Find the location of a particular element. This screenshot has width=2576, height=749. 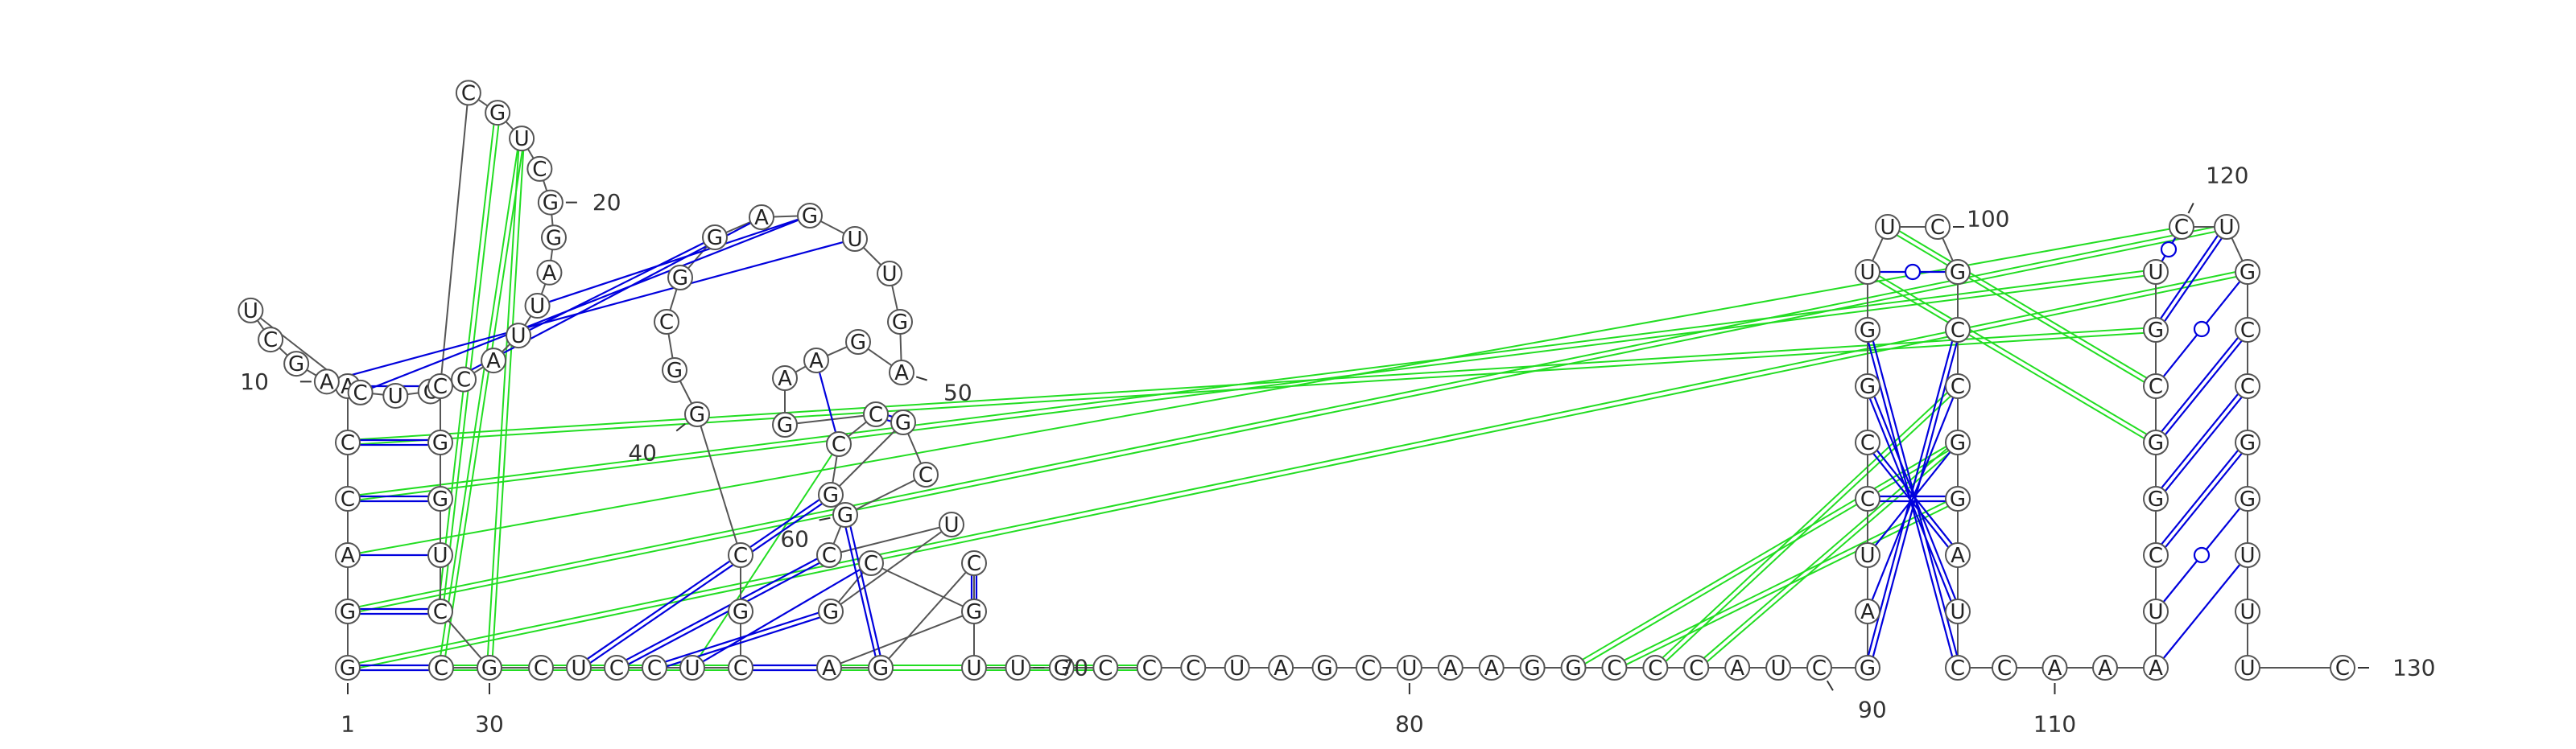

nucleotide-27: G is located at coordinates (440, 499).